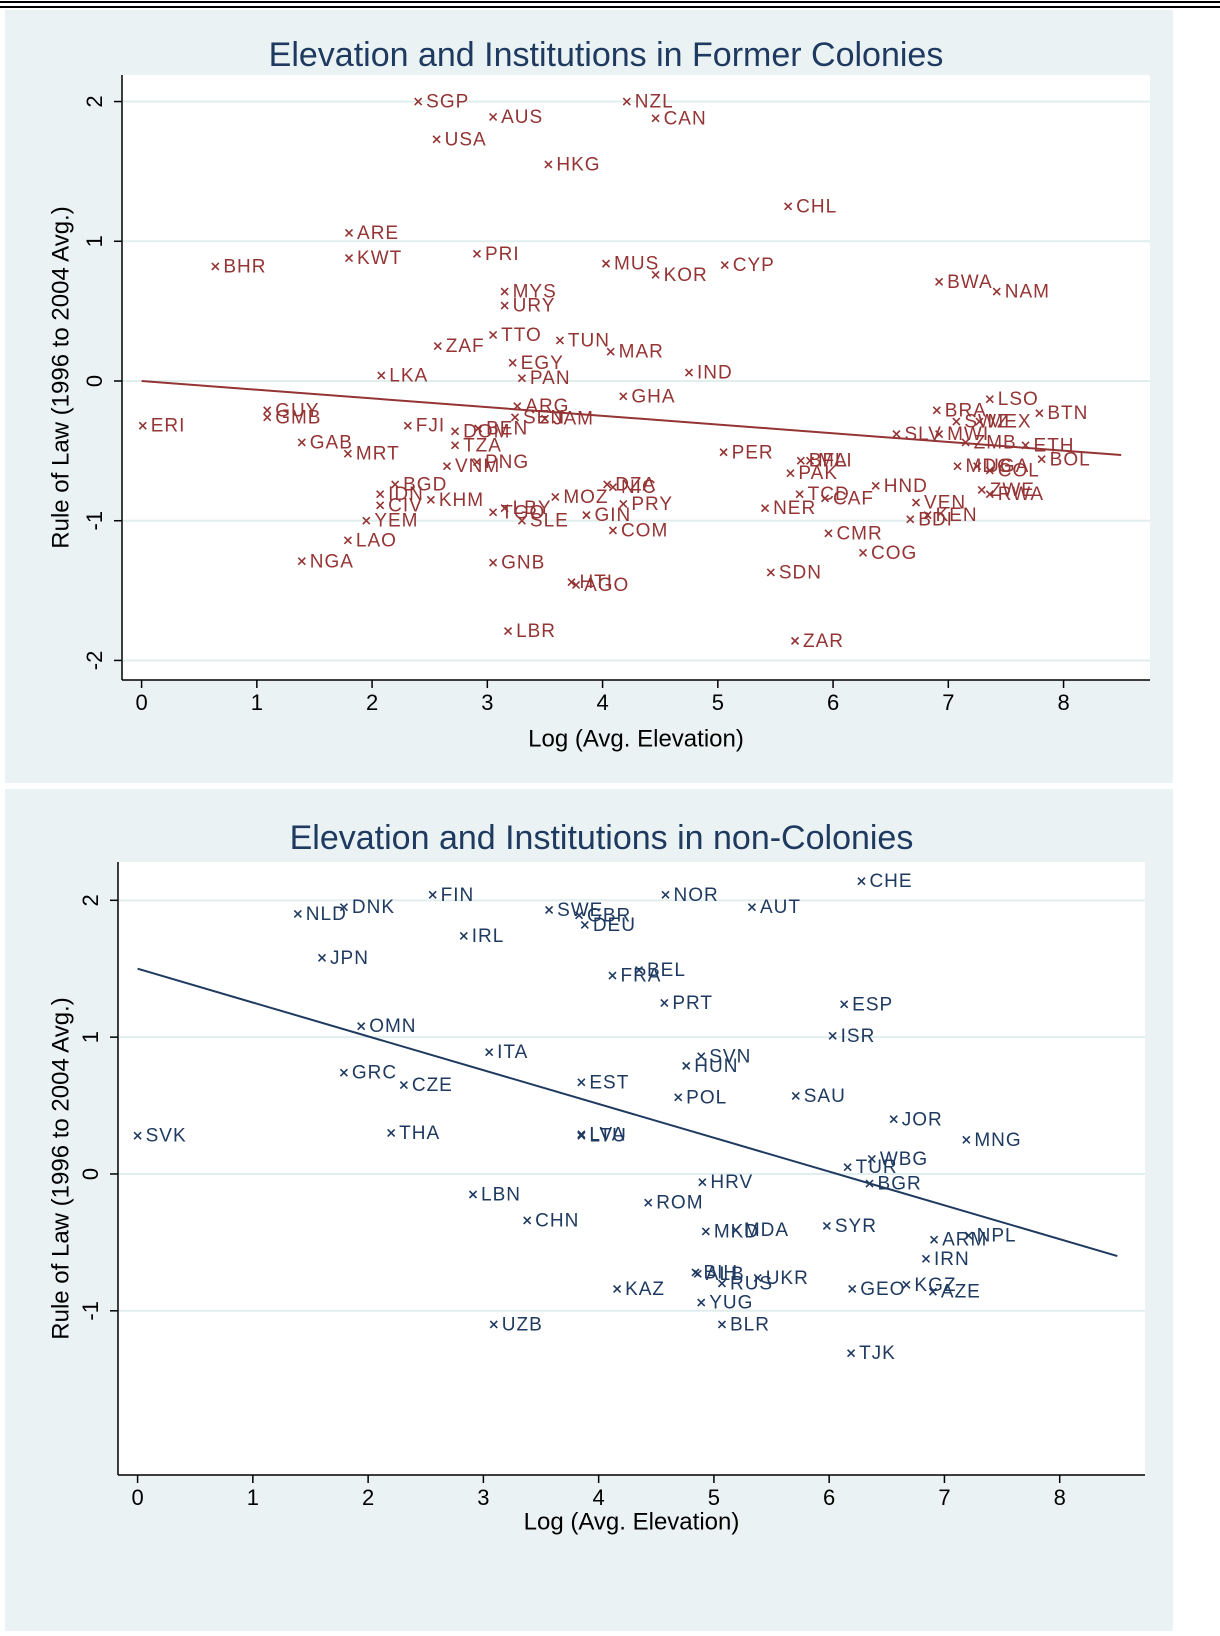 The height and width of the screenshot is (1636, 1220). Describe the element at coordinates (780, 907) in the screenshot. I see `point-label: AUT` at that location.